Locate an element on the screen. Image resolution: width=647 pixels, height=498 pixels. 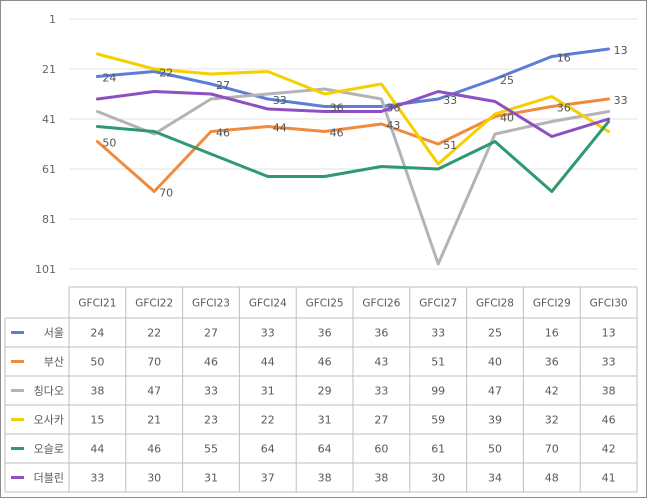
table-cell: 42 is located at coordinates (552, 391).